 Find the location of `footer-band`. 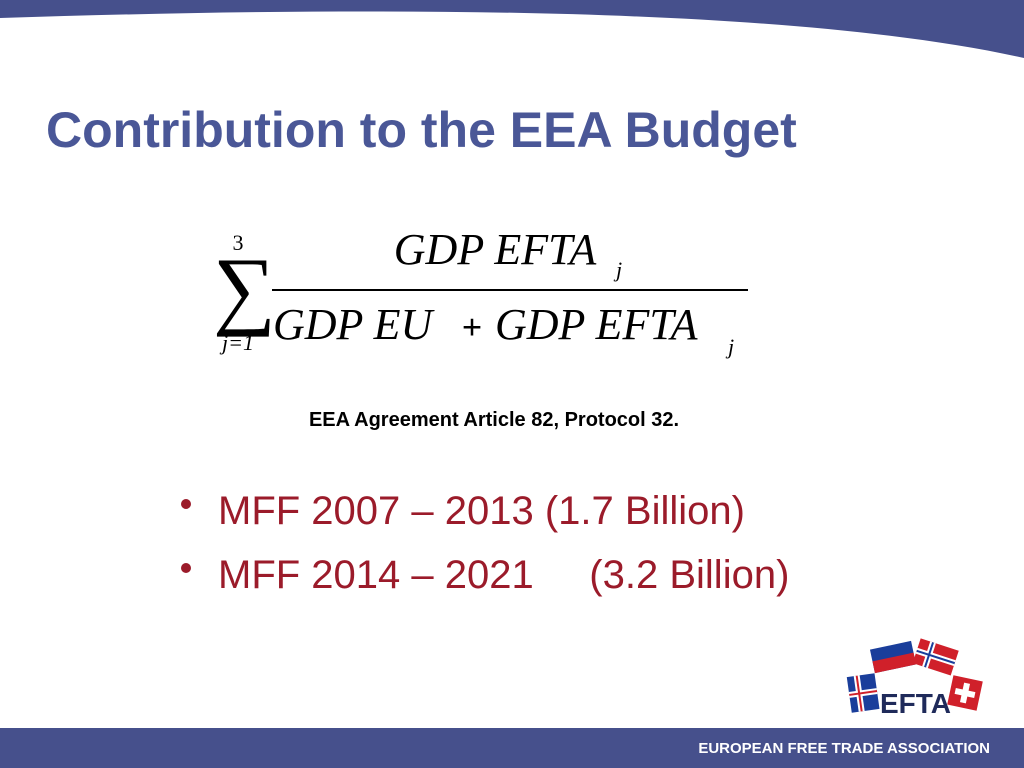

footer-band is located at coordinates (512, 748).